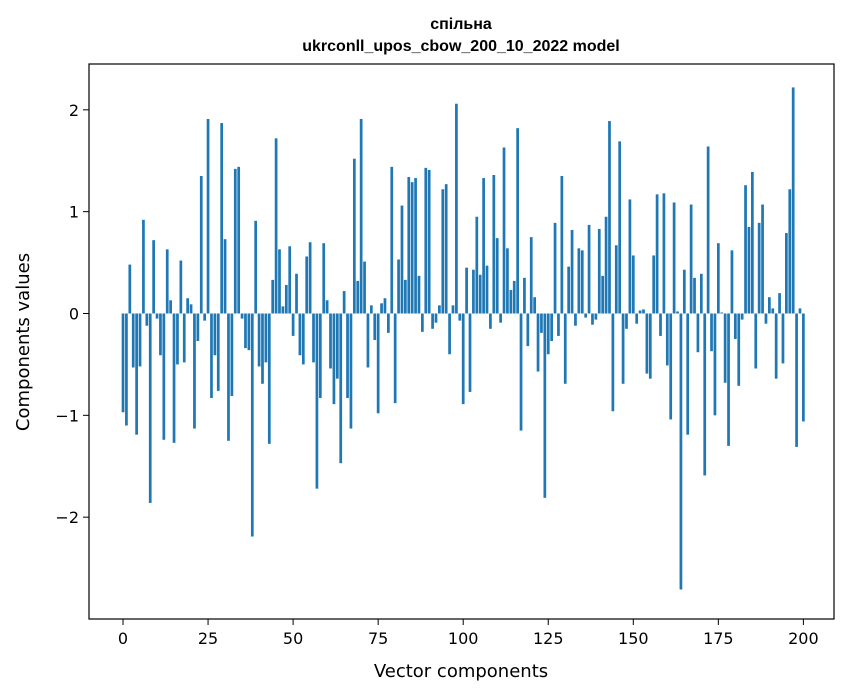 The height and width of the screenshot is (696, 847). What do you see at coordinates (461, 671) in the screenshot?
I see `x-axis-label: Vector components` at bounding box center [461, 671].